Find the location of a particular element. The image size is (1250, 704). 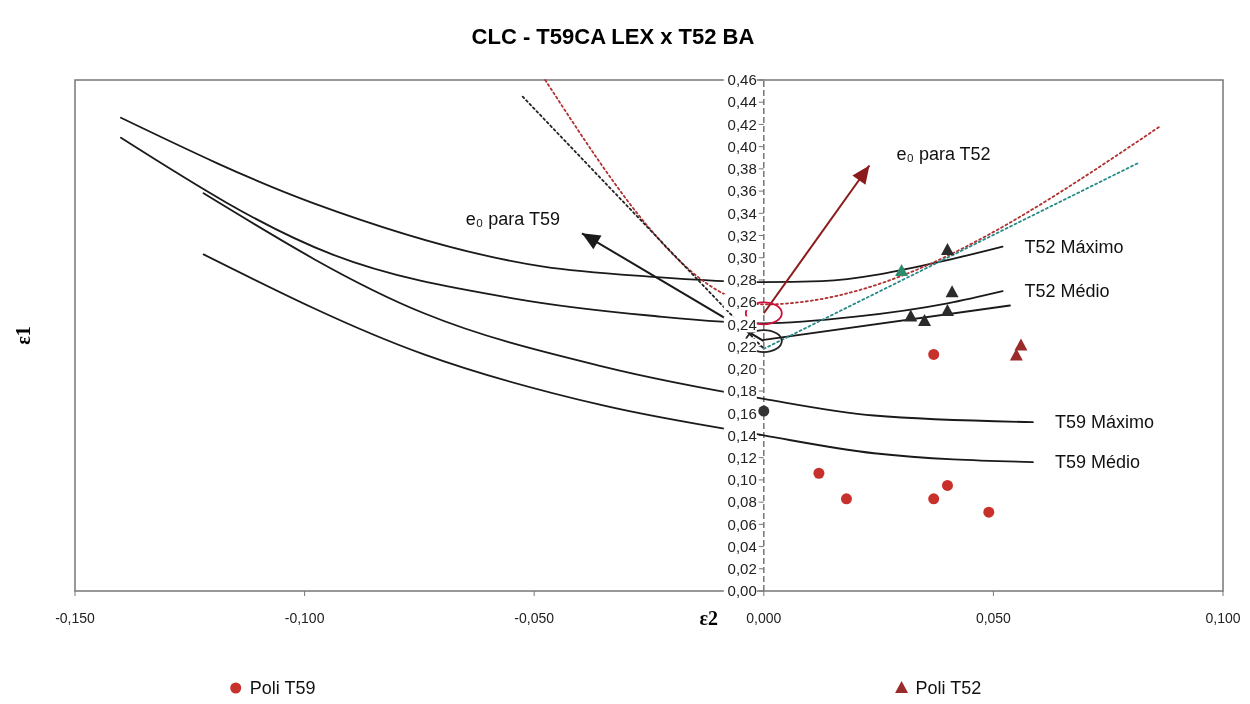

y-axis-title: ε1 is located at coordinates (23, 335).